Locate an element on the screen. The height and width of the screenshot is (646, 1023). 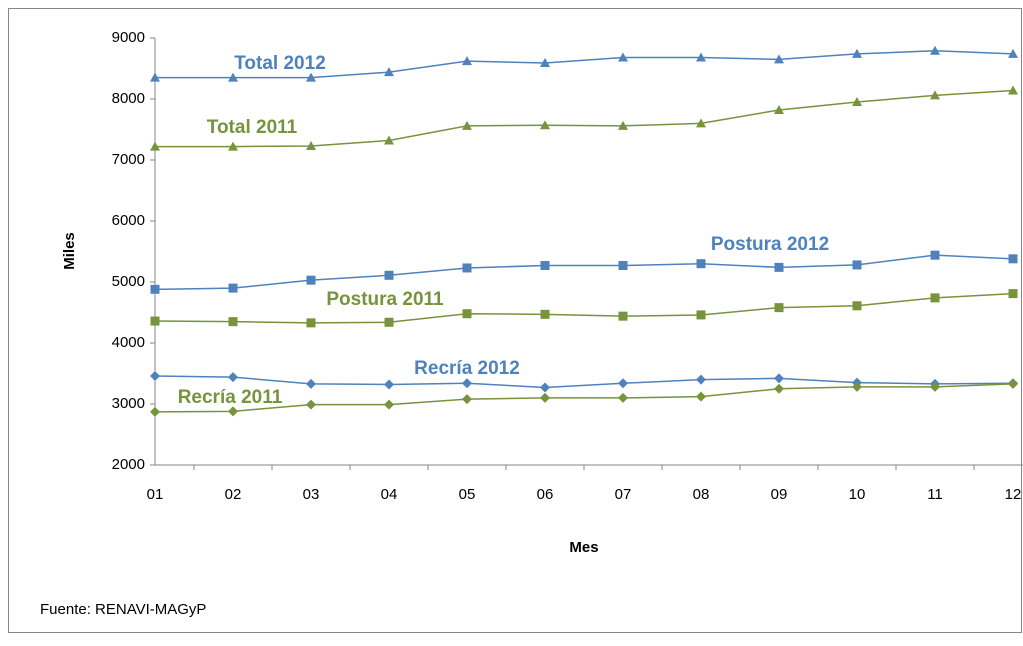
x-tick-label: 07 is located at coordinates (623, 494).